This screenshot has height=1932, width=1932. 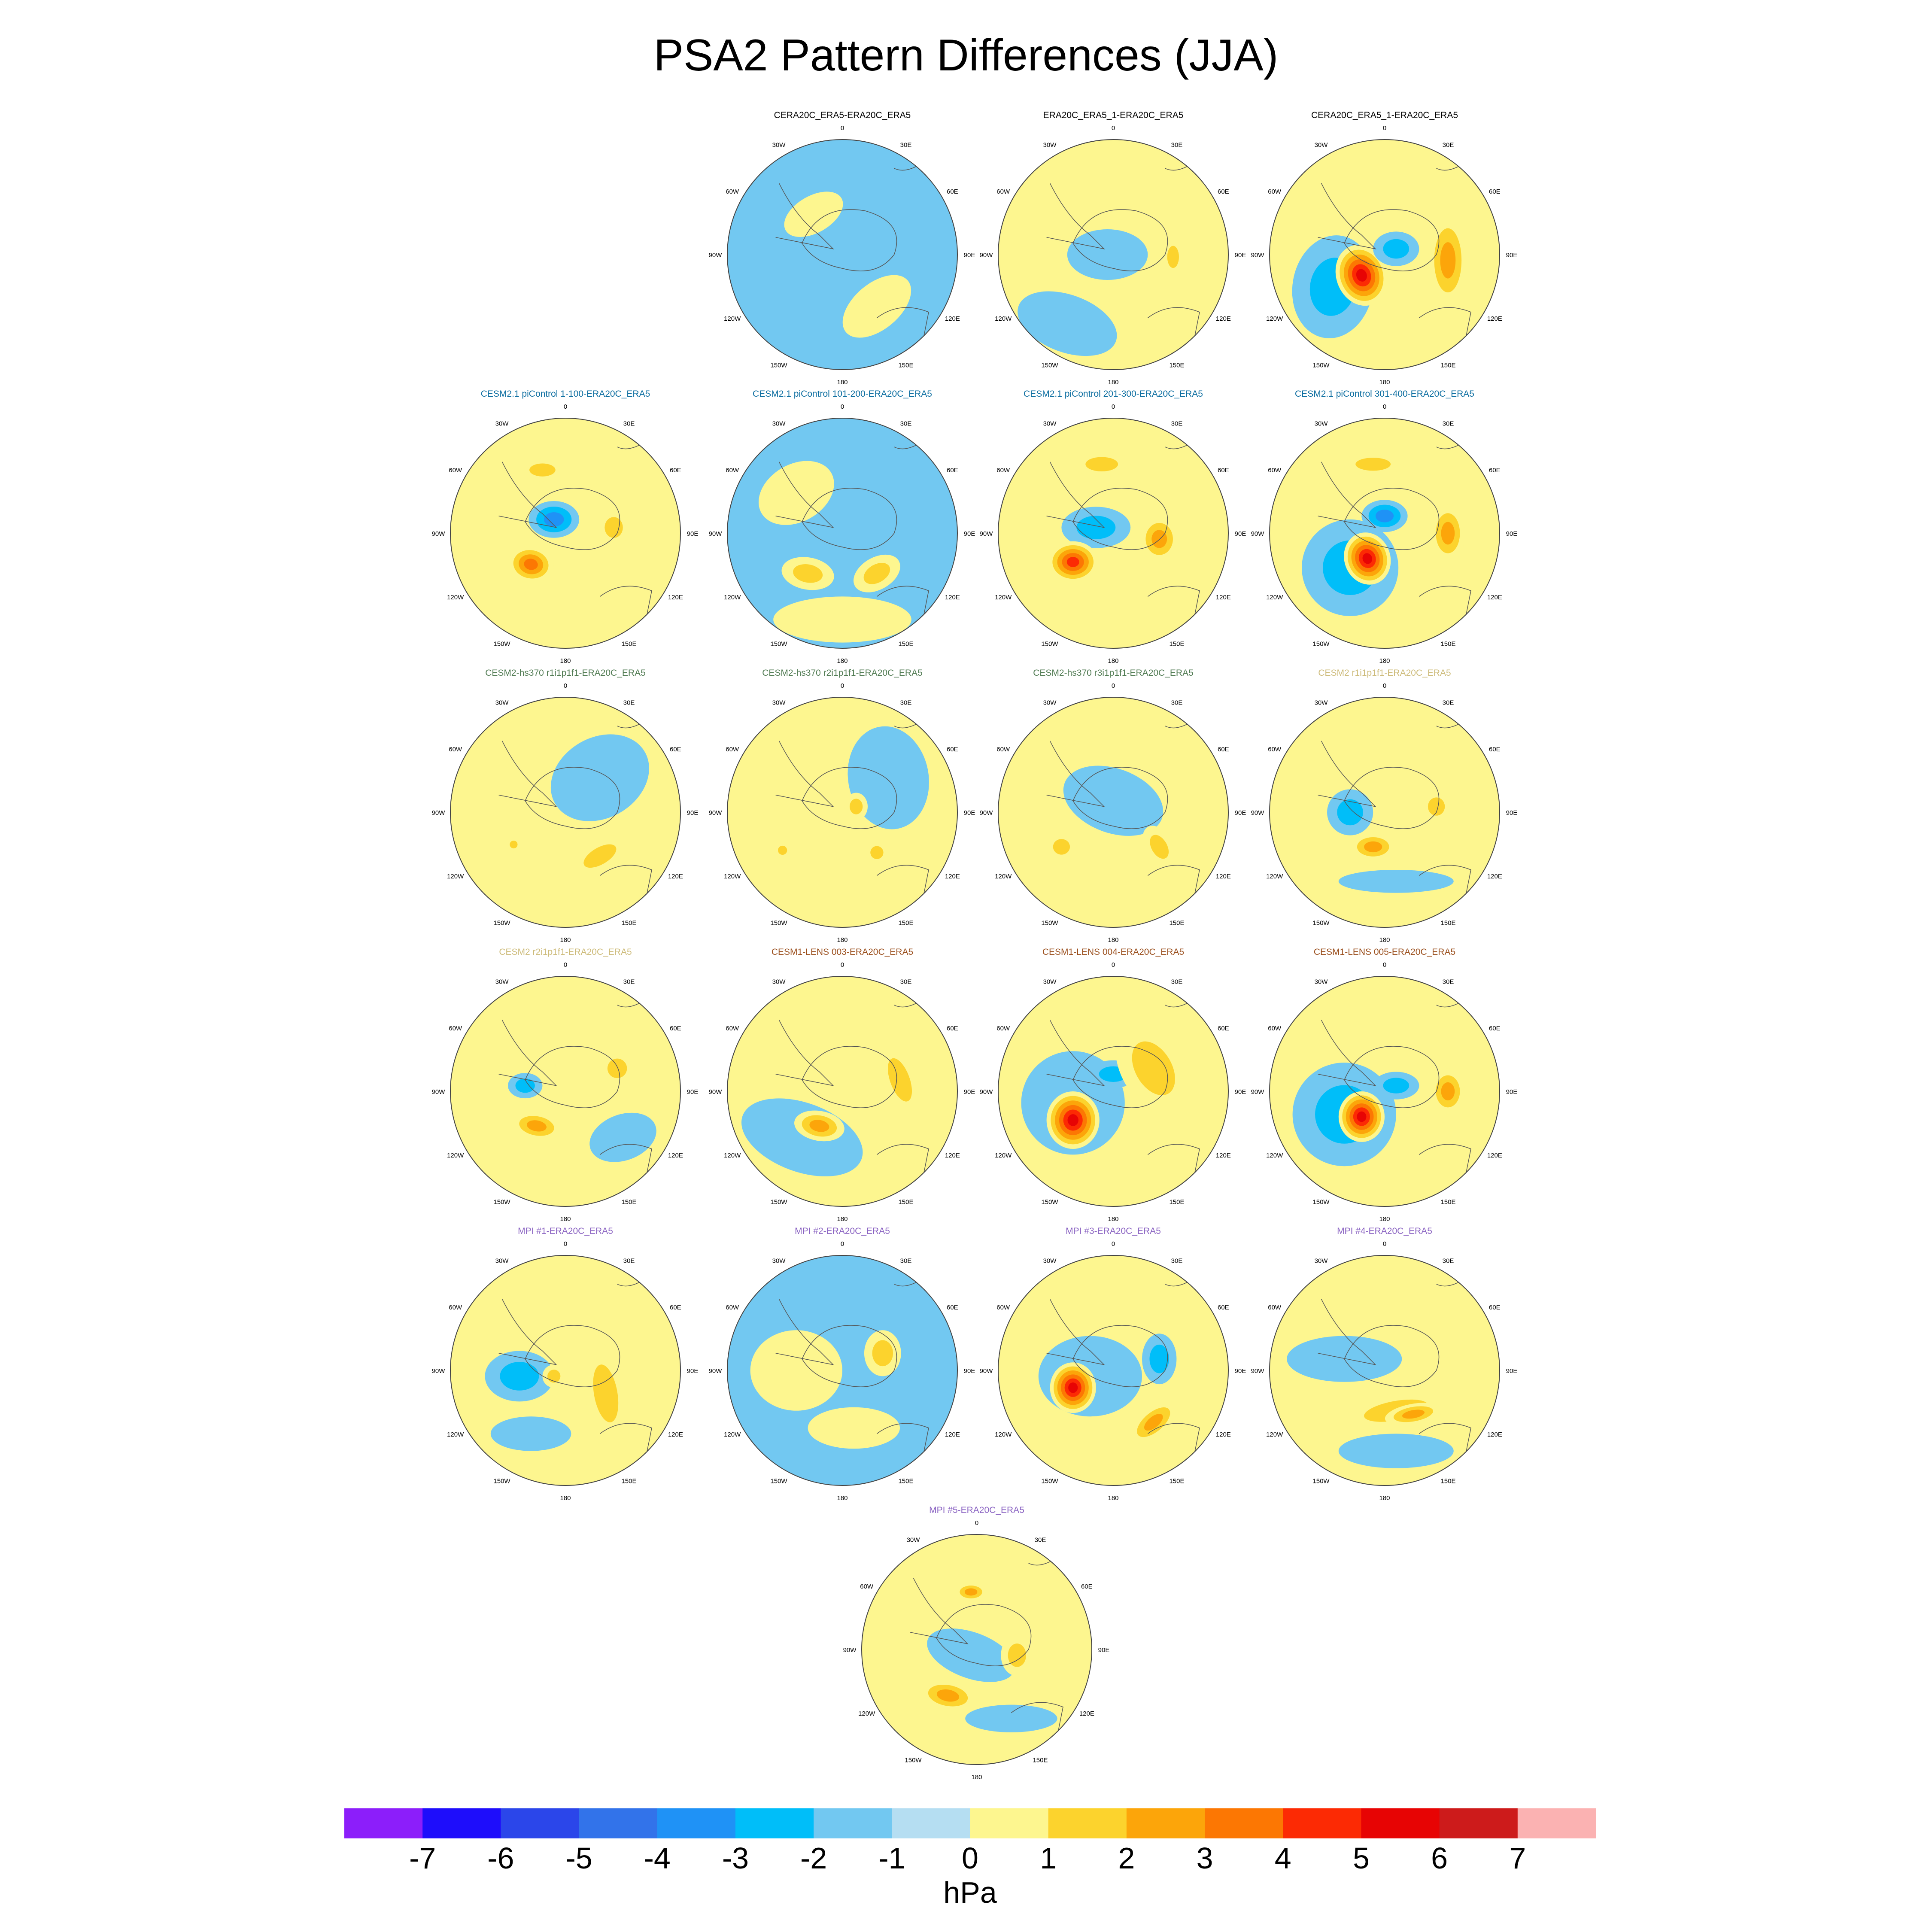 I want to click on panel-title: CESM2-hs370 r2i1p1f1-ERA20C_ERA5, so click(x=843, y=673).